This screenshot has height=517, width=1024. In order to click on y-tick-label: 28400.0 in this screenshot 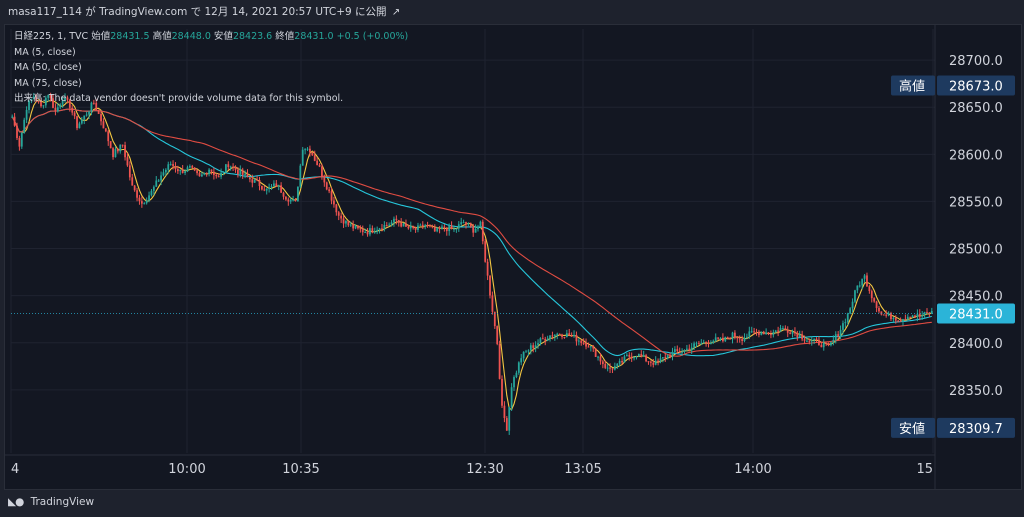, I will do `click(976, 344)`.